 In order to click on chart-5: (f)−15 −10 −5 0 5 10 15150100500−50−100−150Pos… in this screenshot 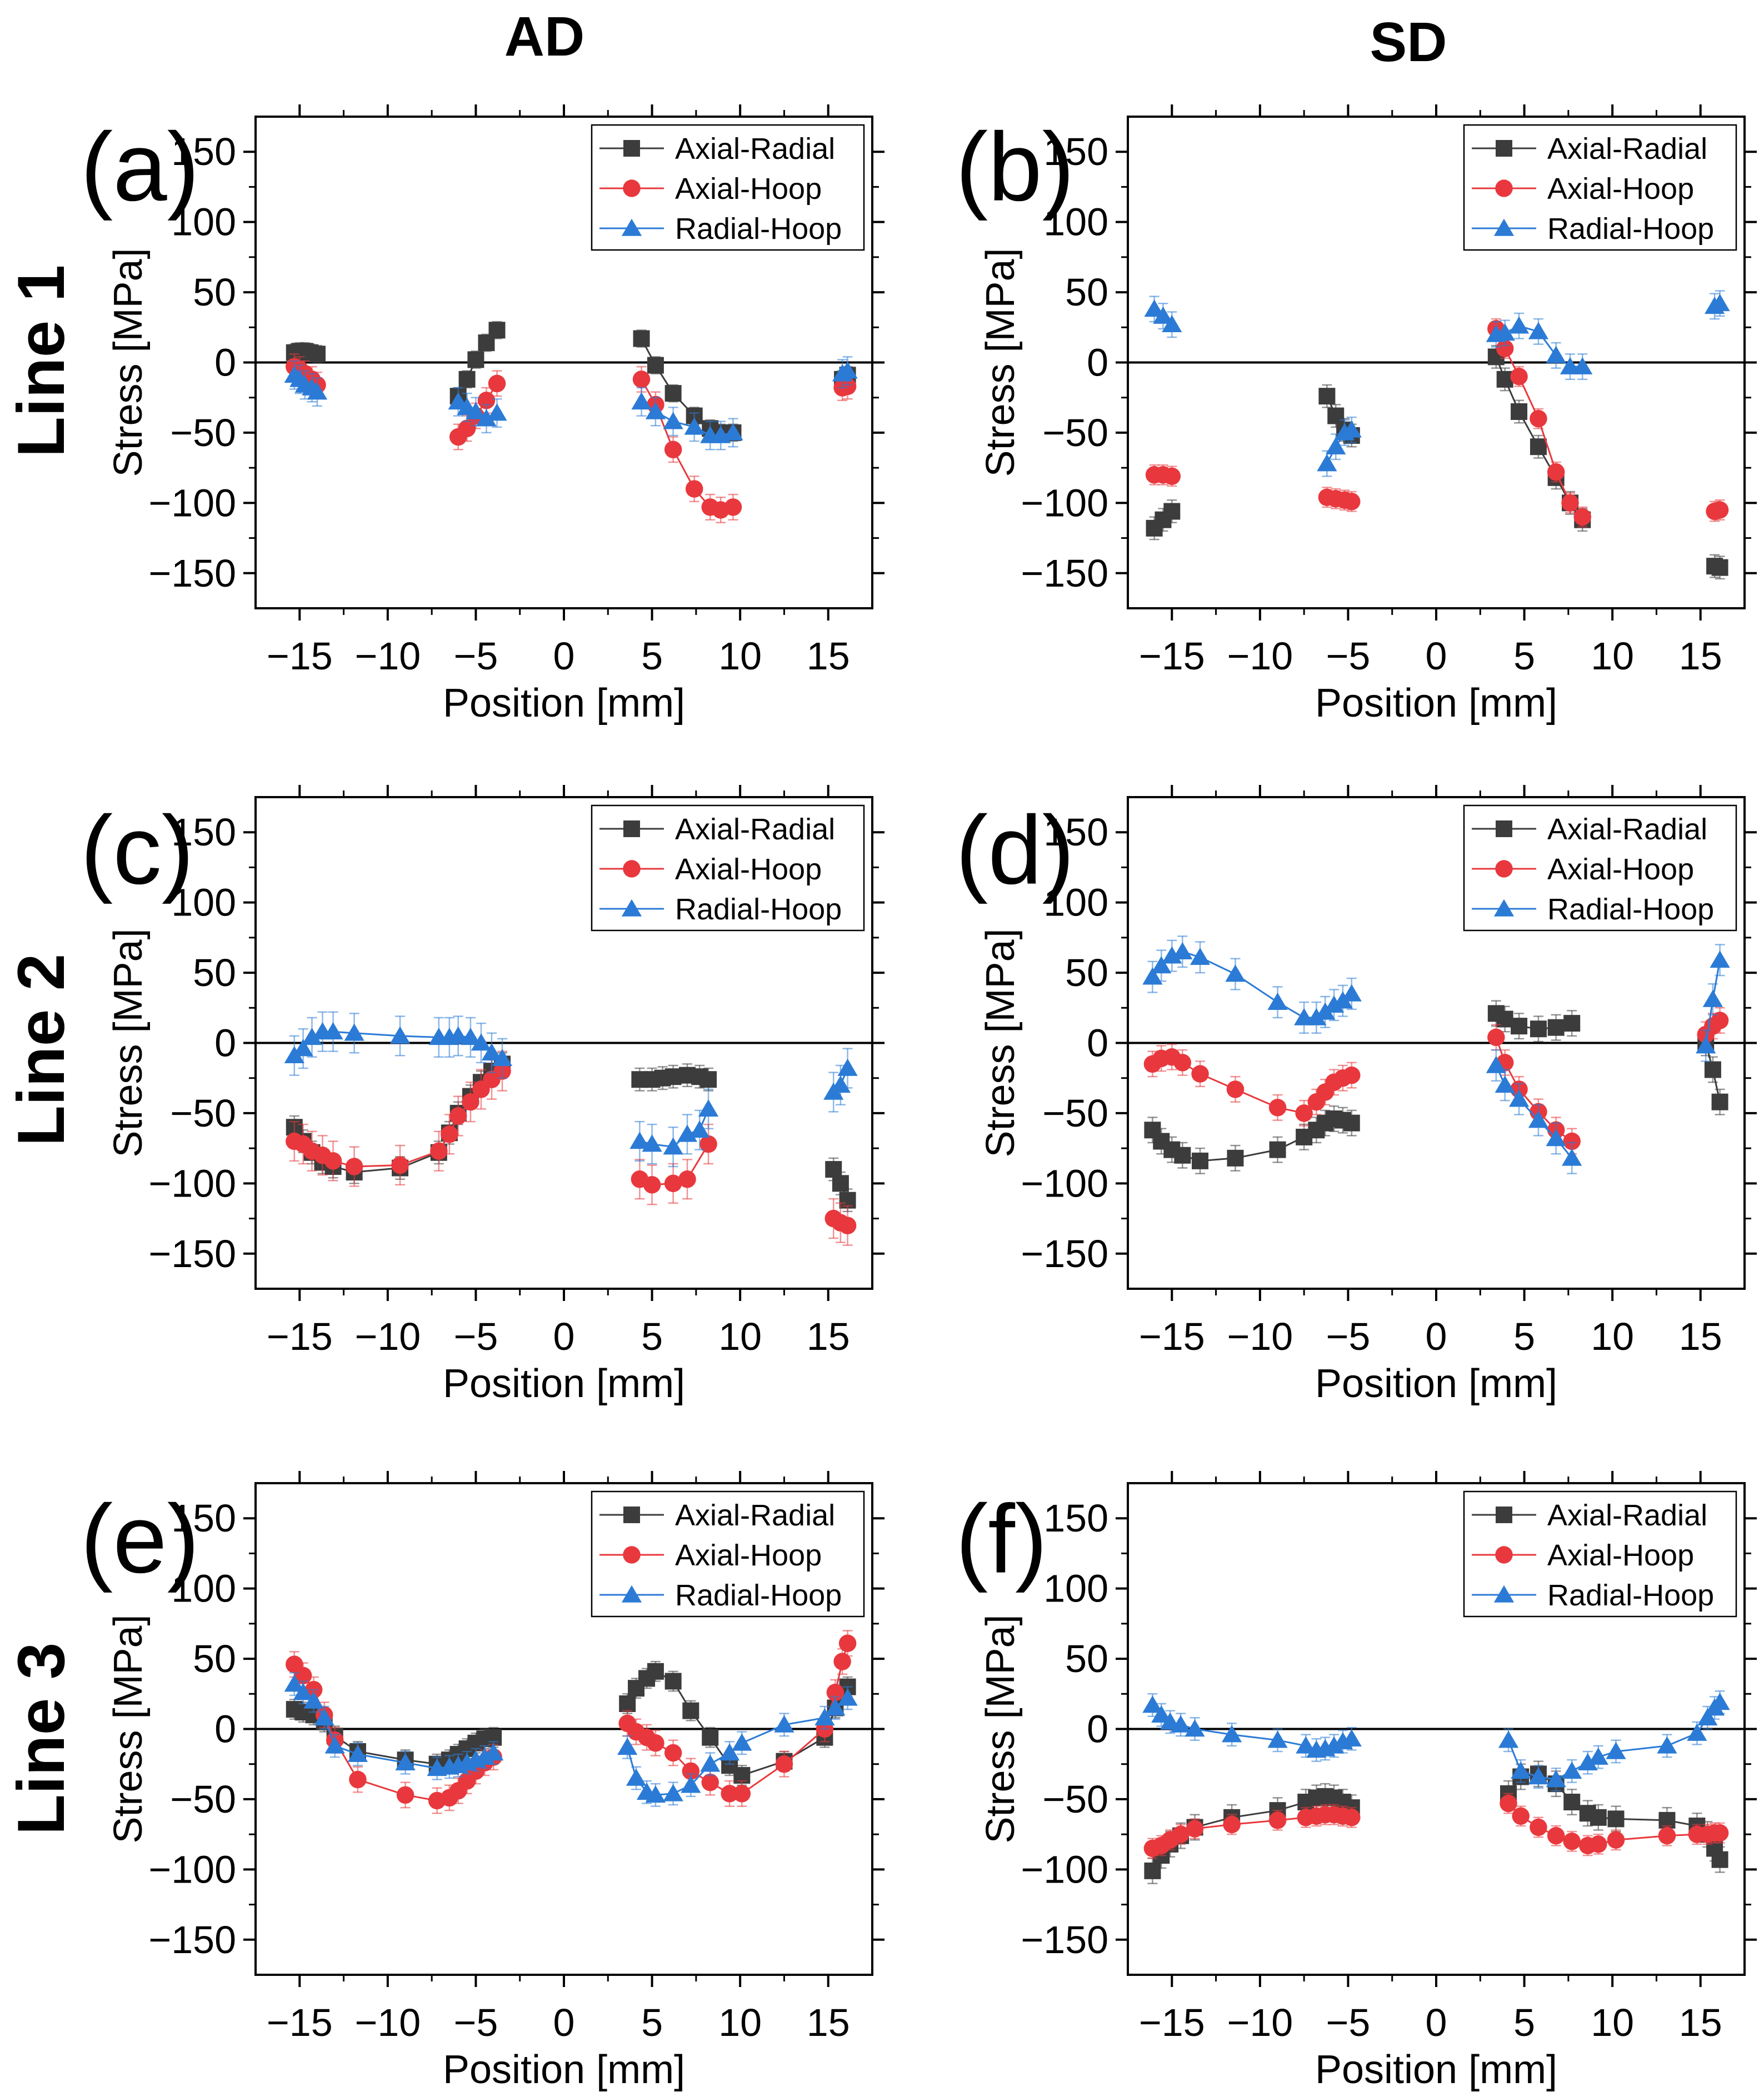, I will do `click(1356, 1781)`.